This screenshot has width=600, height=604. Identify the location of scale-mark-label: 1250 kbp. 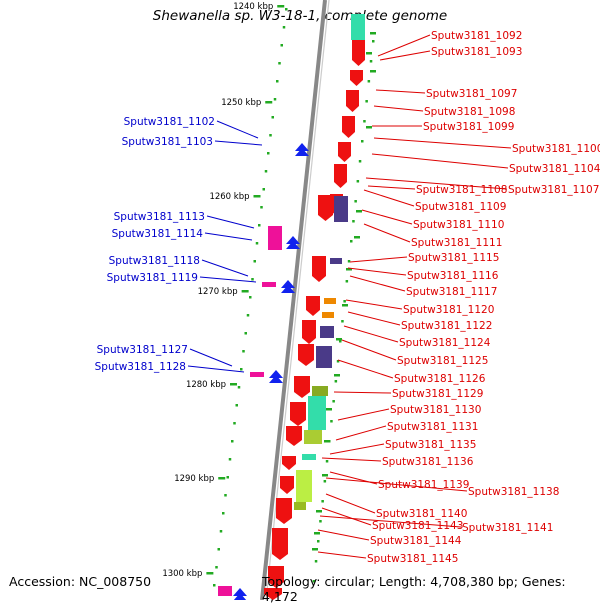
(241, 103).